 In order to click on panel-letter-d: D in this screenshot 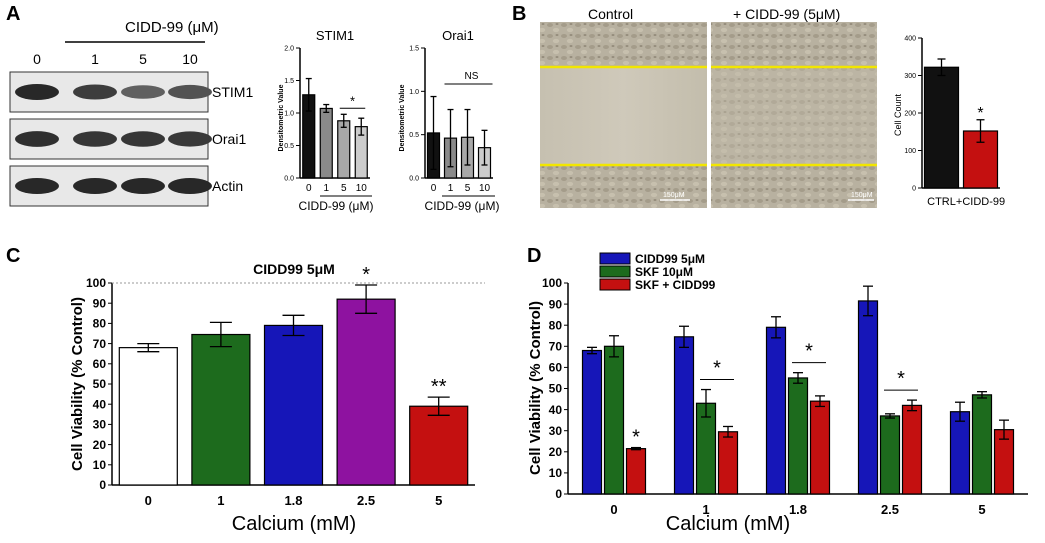, I will do `click(534, 256)`.